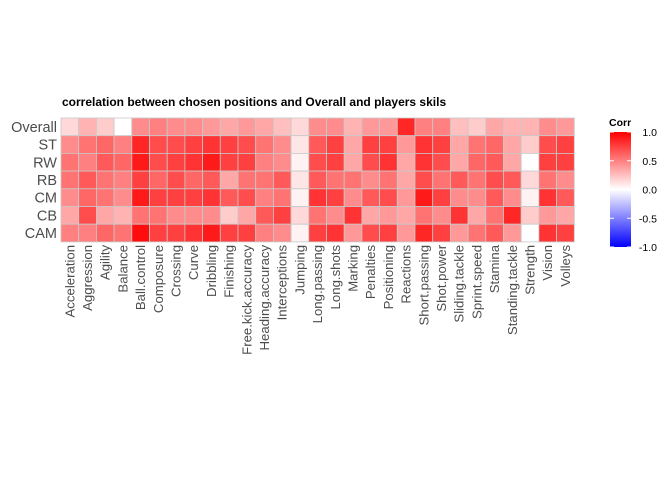  Describe the element at coordinates (530, 215) in the screenshot. I see `heatmap-cell-CB-Strength` at that location.